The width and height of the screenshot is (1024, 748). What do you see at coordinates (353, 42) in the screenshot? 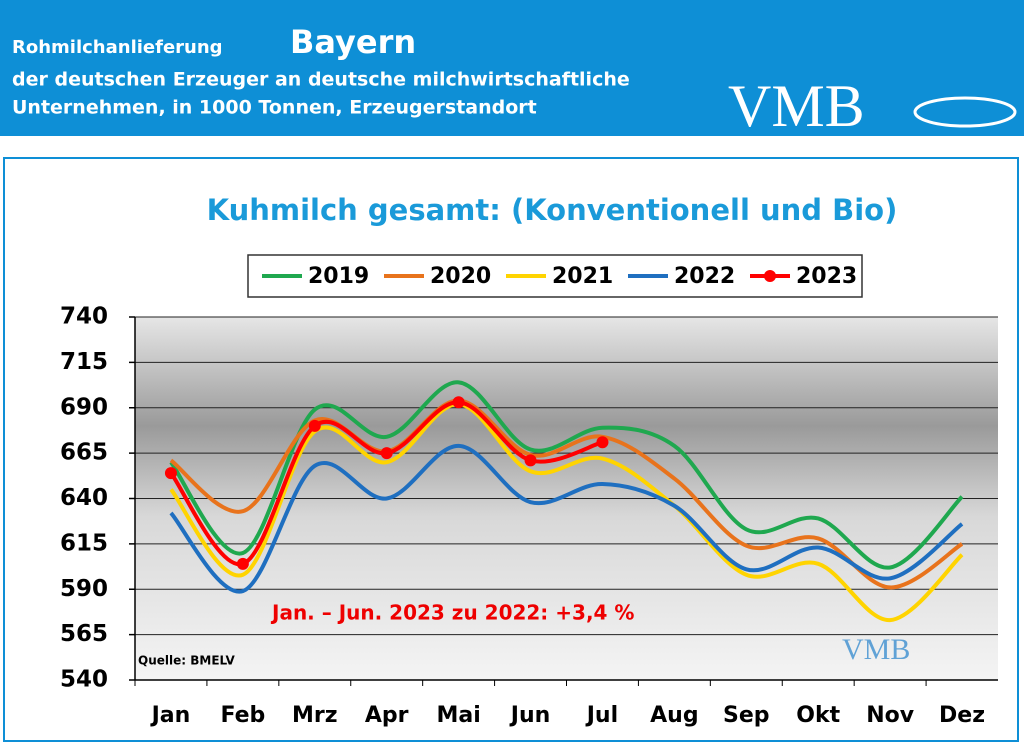
I see `header-region: Bayern` at bounding box center [353, 42].